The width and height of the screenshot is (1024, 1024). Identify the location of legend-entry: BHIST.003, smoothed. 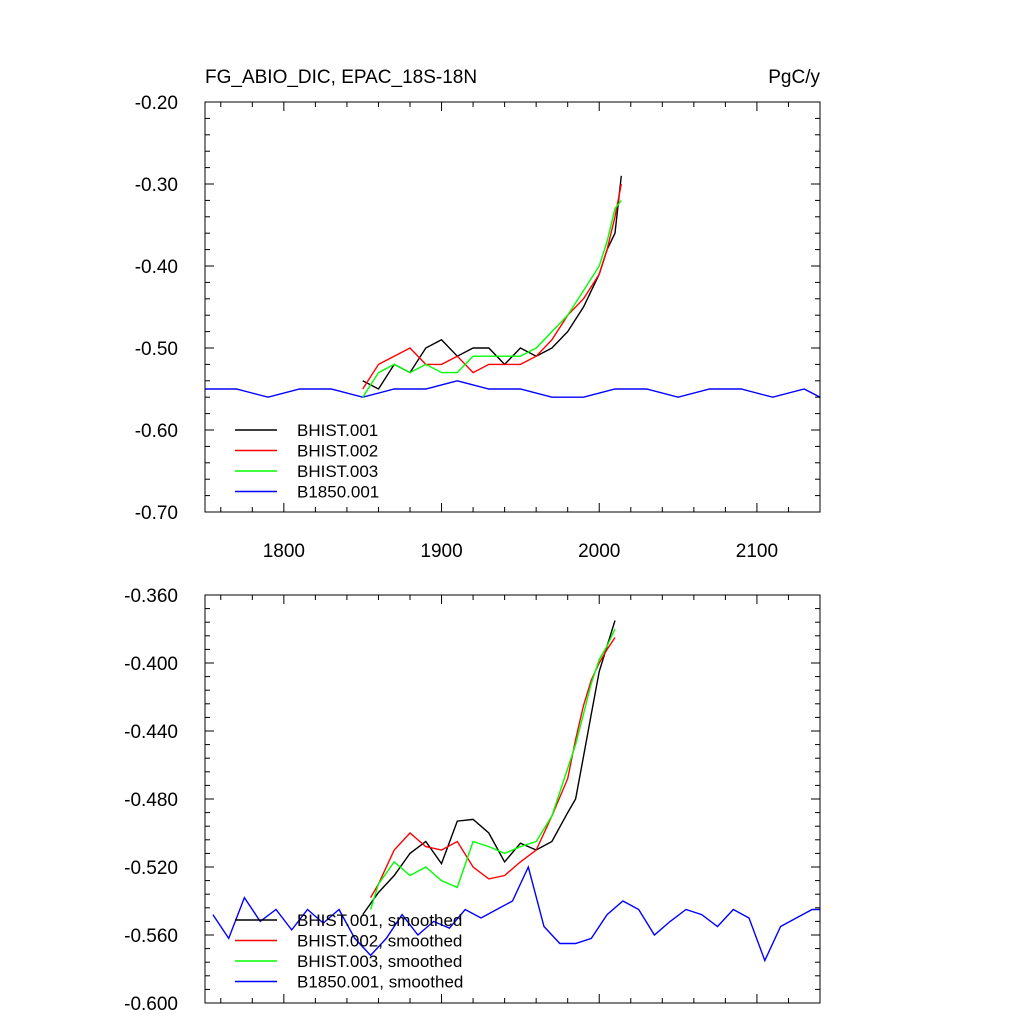
(379, 961).